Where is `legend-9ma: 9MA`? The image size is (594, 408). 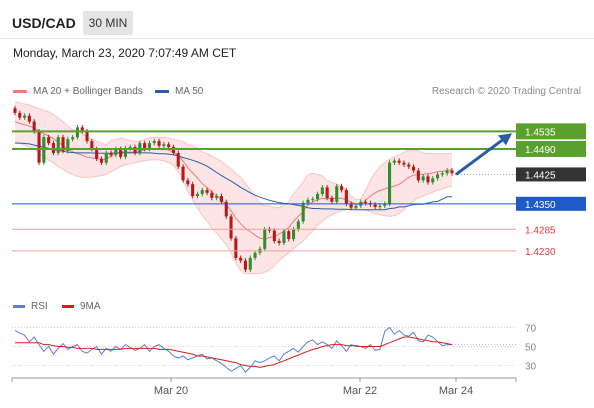
legend-9ma: 9MA is located at coordinates (81, 306).